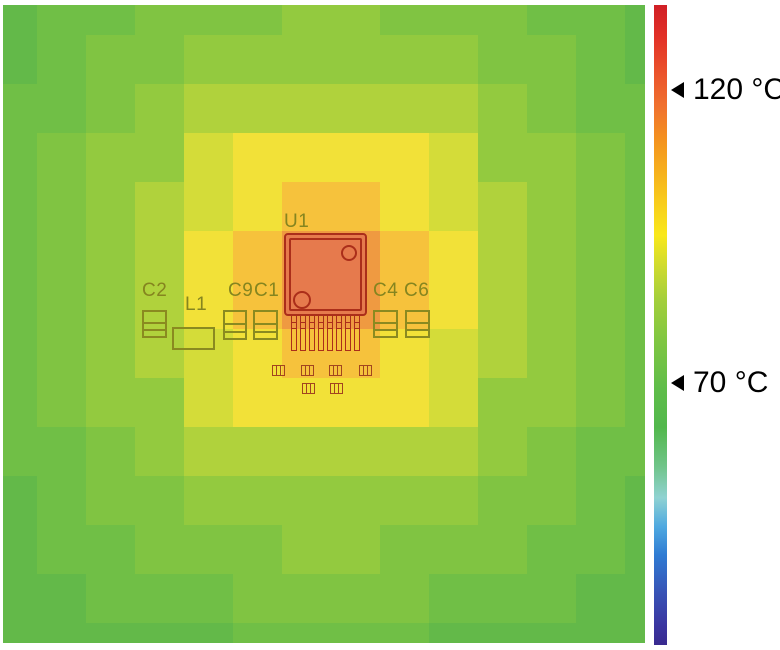  I want to click on marker-label: 120 °C, so click(736, 89).